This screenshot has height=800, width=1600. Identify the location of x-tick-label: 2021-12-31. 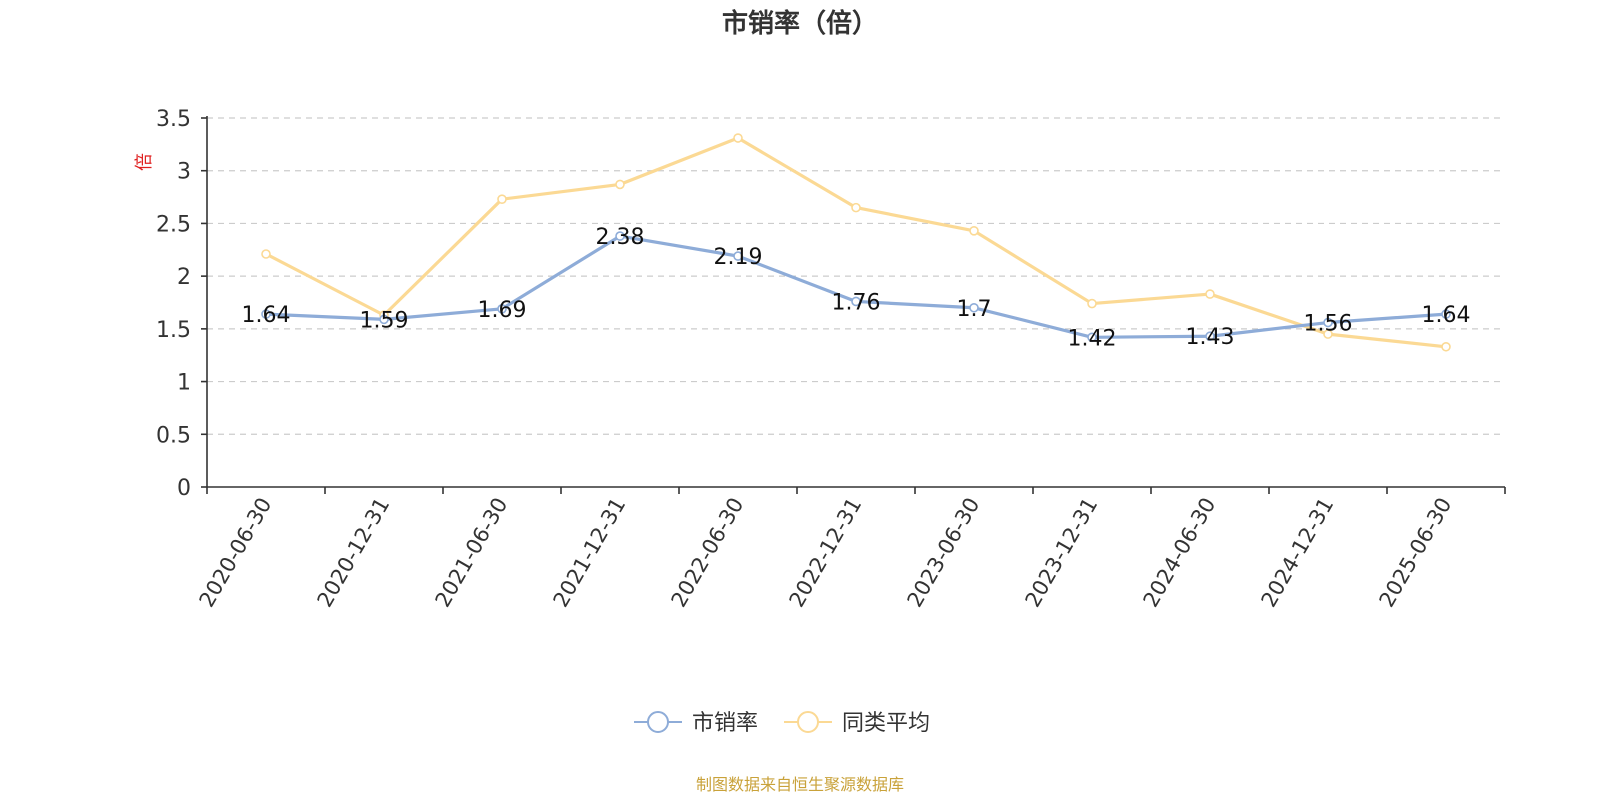
(590, 553).